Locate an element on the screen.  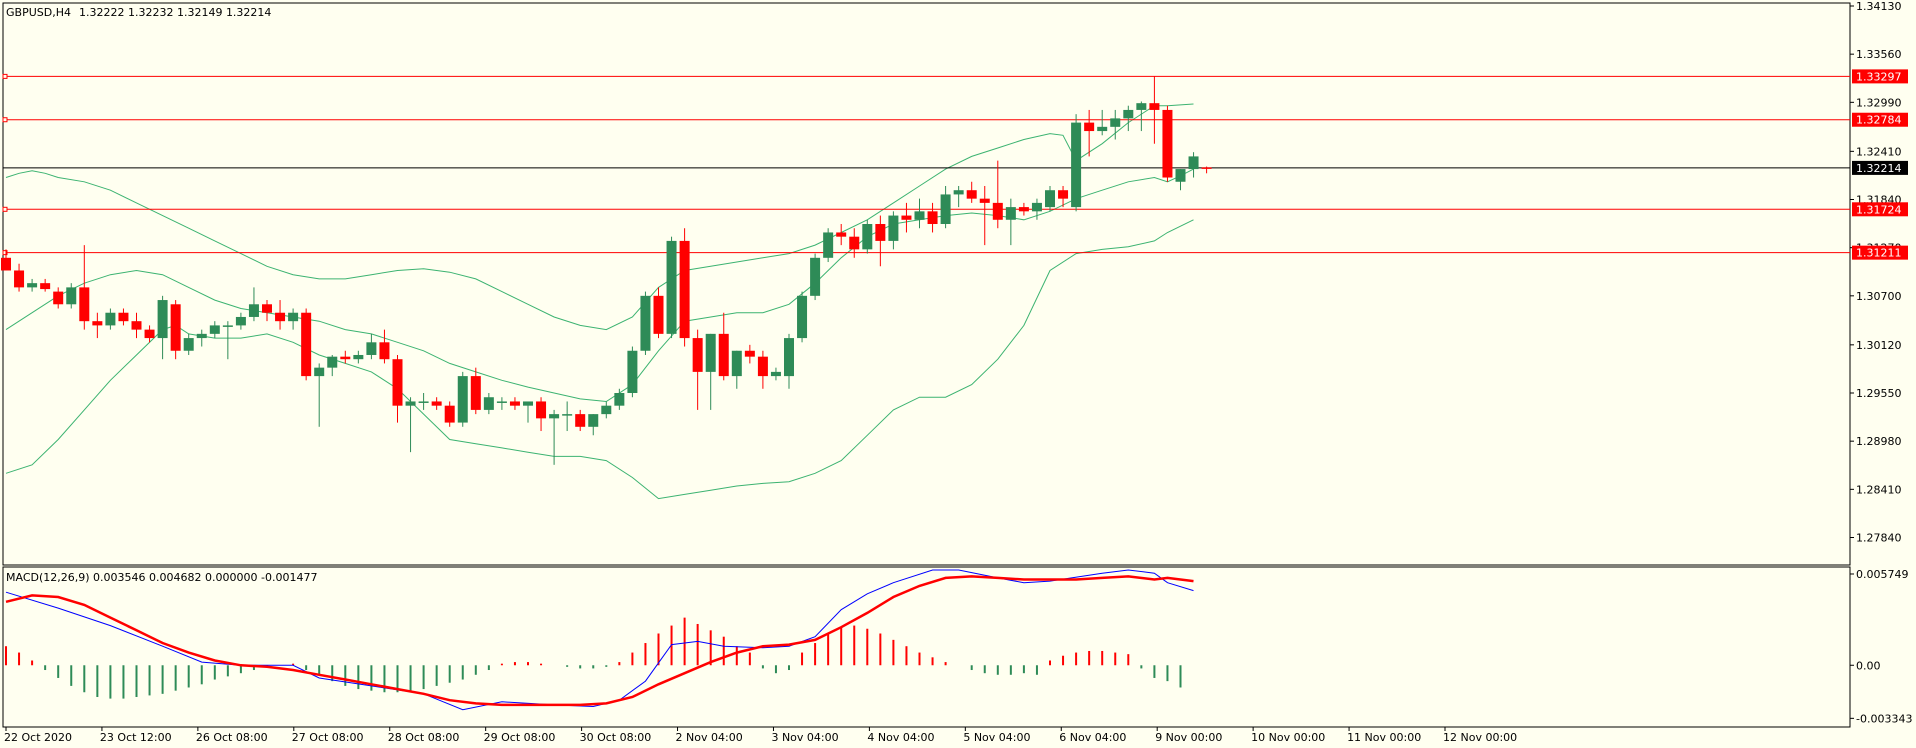
macd-tick-label: 0.005749 is located at coordinates (1882, 574).